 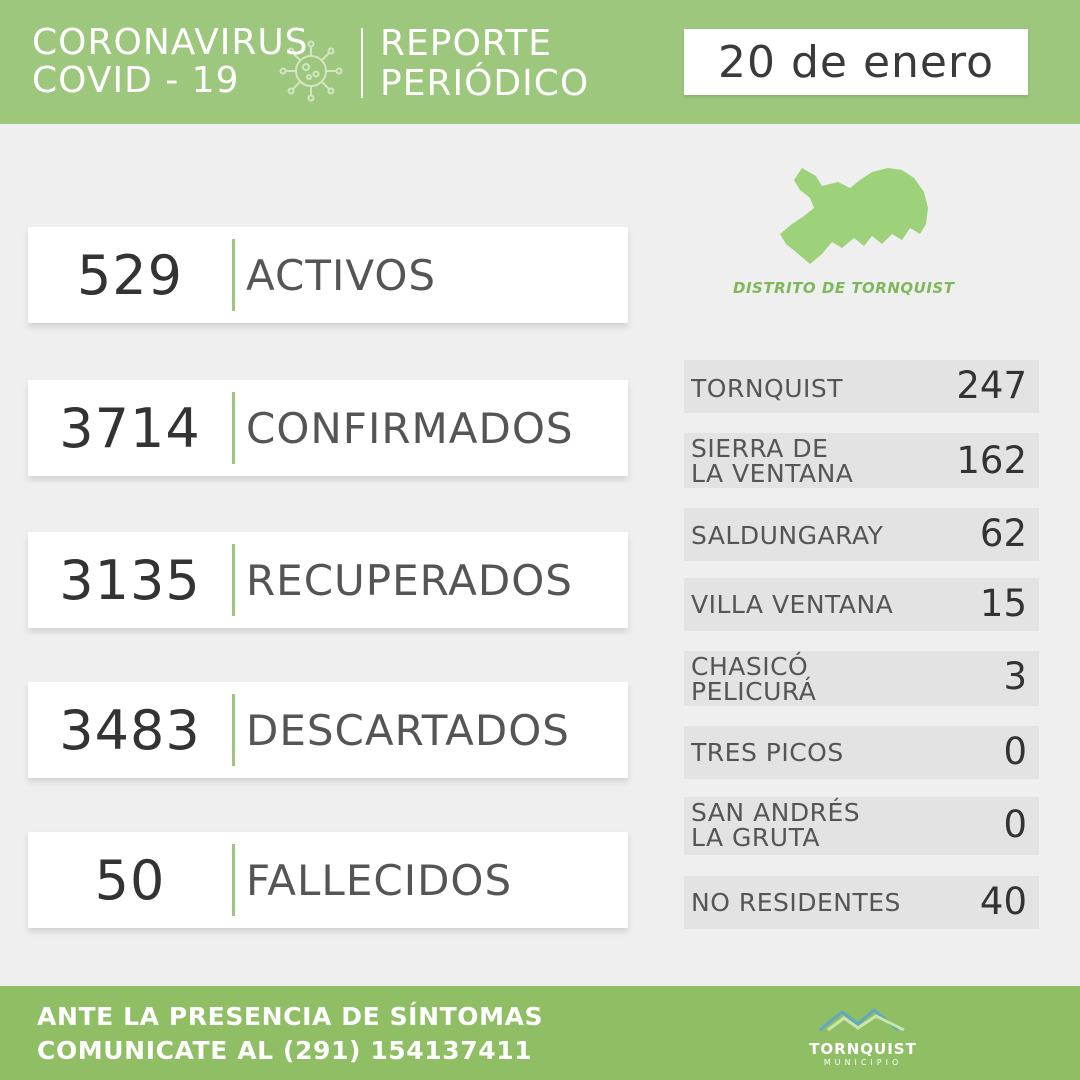 I want to click on stat-confirmados: 3714 CONFIRMADOS, so click(x=328, y=428).